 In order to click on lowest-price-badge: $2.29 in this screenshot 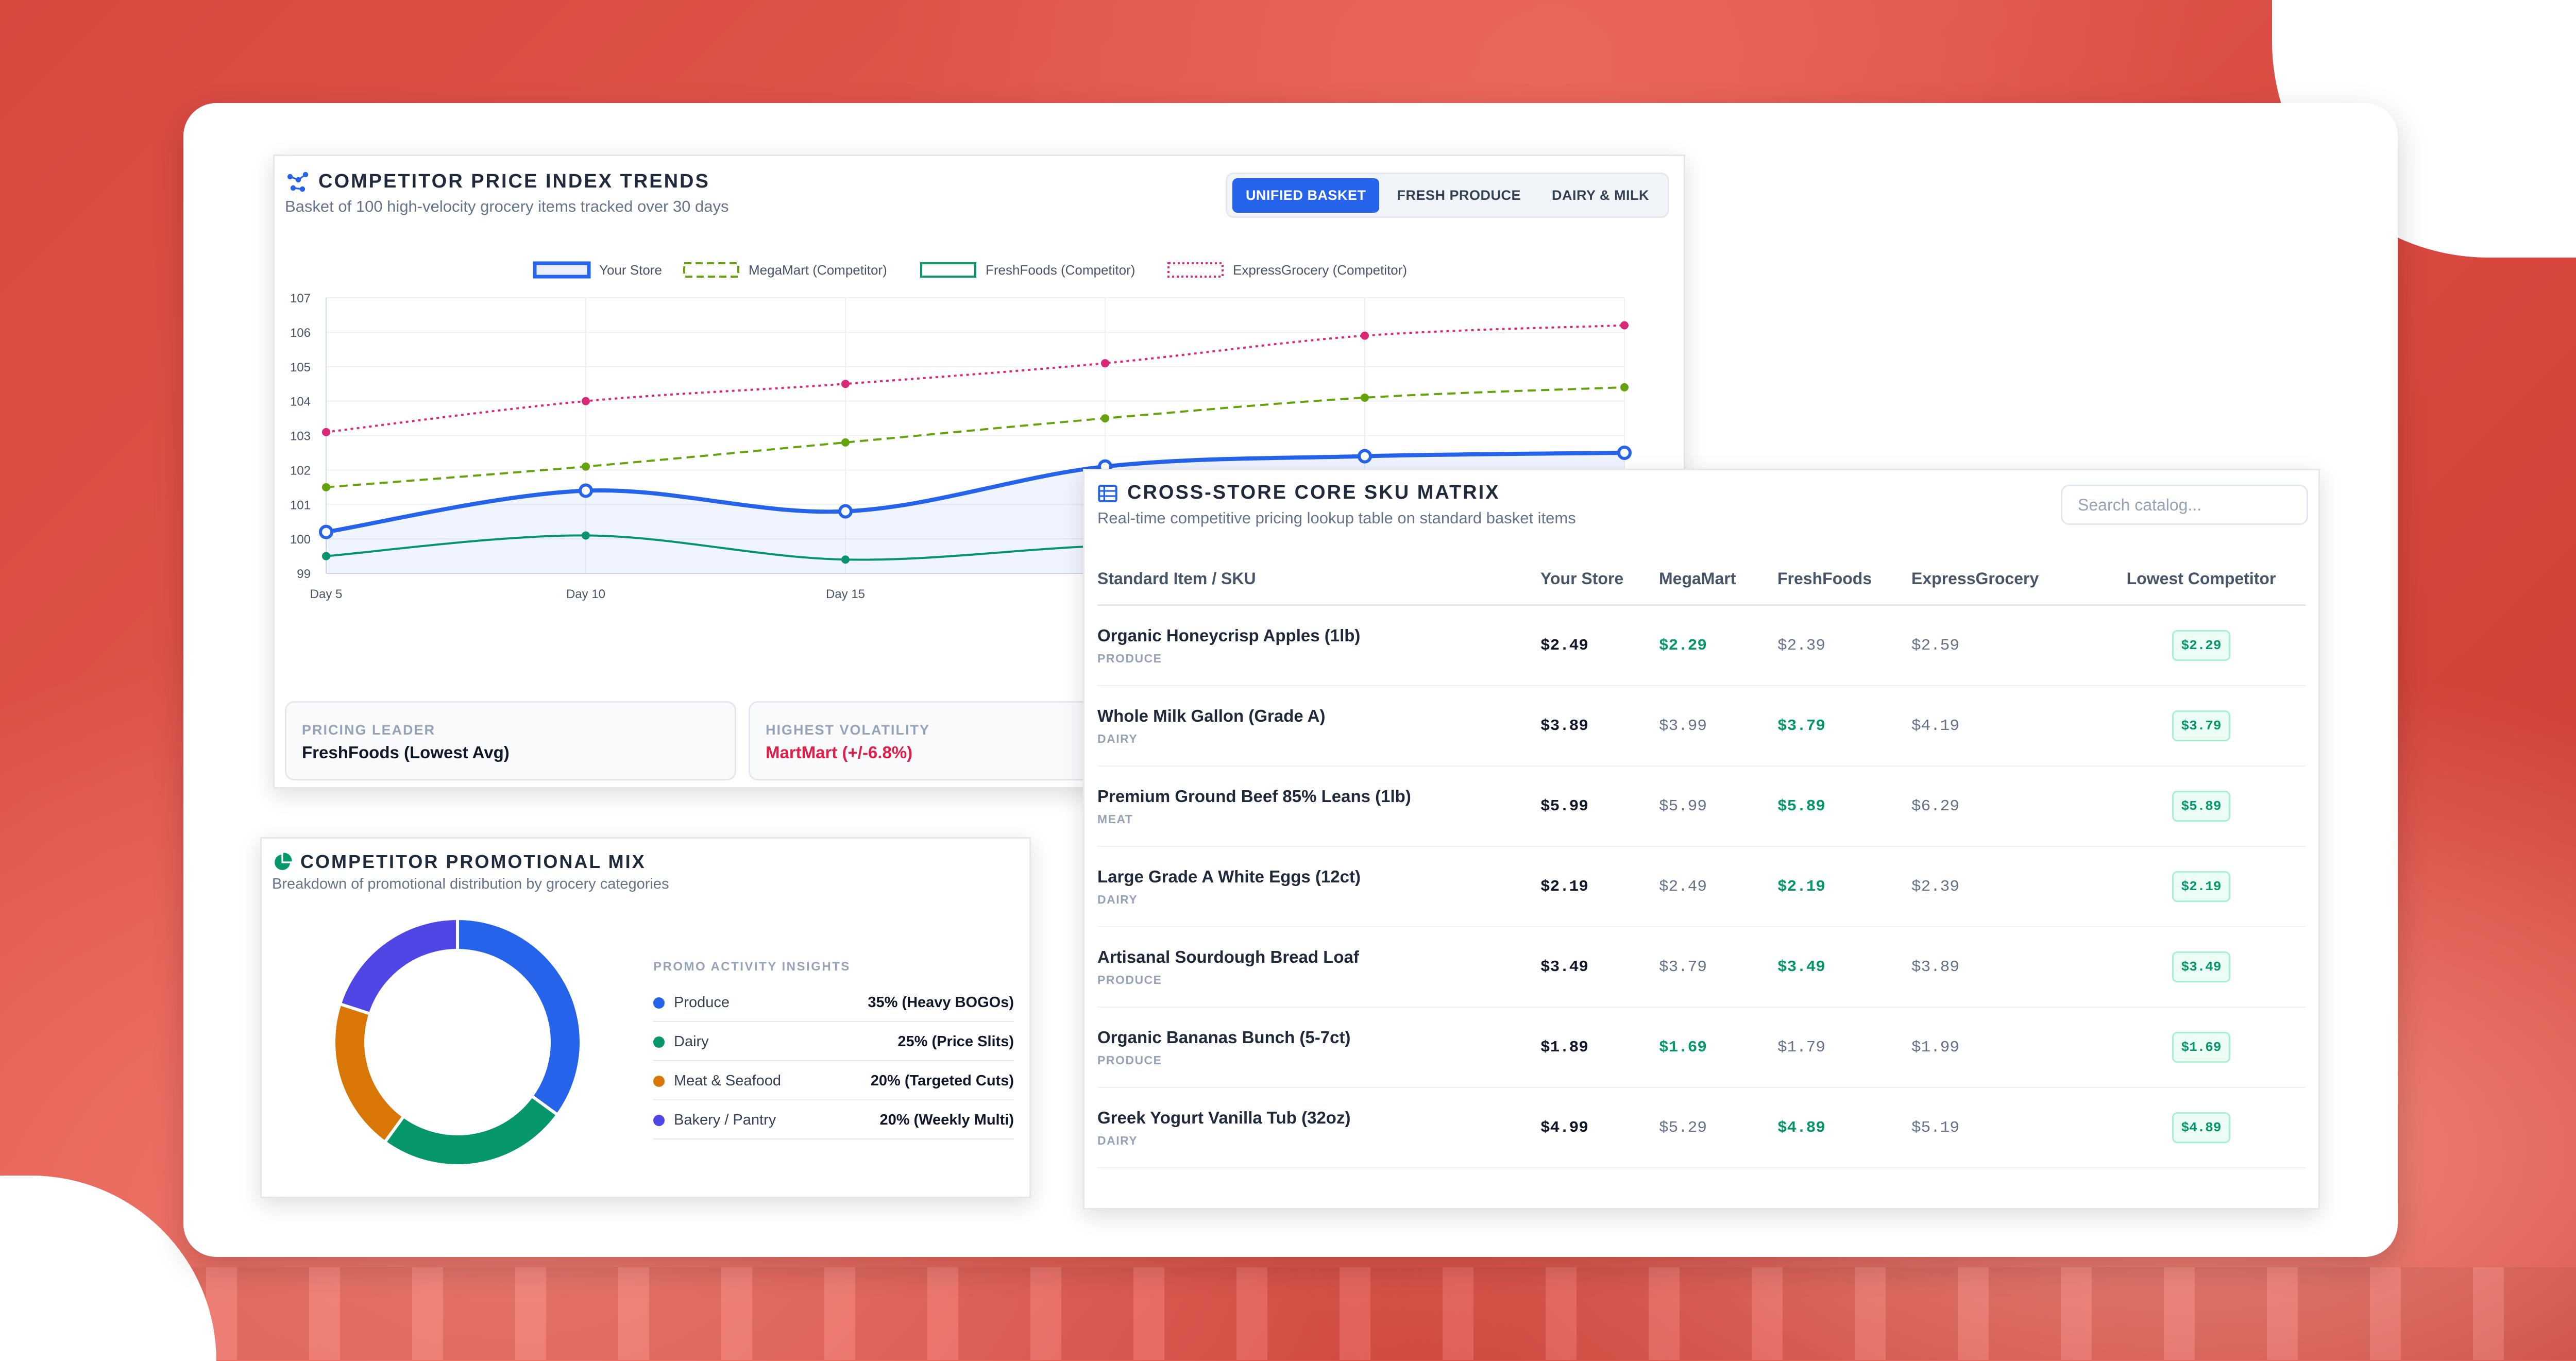, I will do `click(2201, 645)`.